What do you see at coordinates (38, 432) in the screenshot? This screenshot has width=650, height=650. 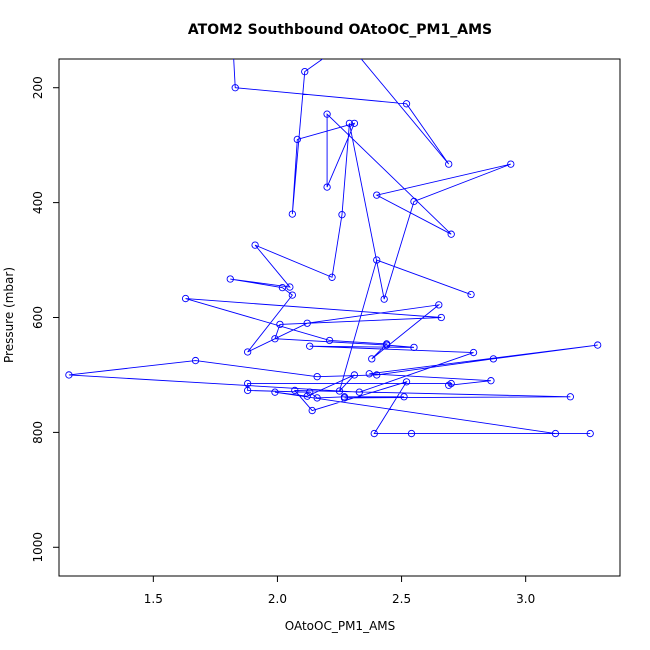 I see `y-tick-label: 800` at bounding box center [38, 432].